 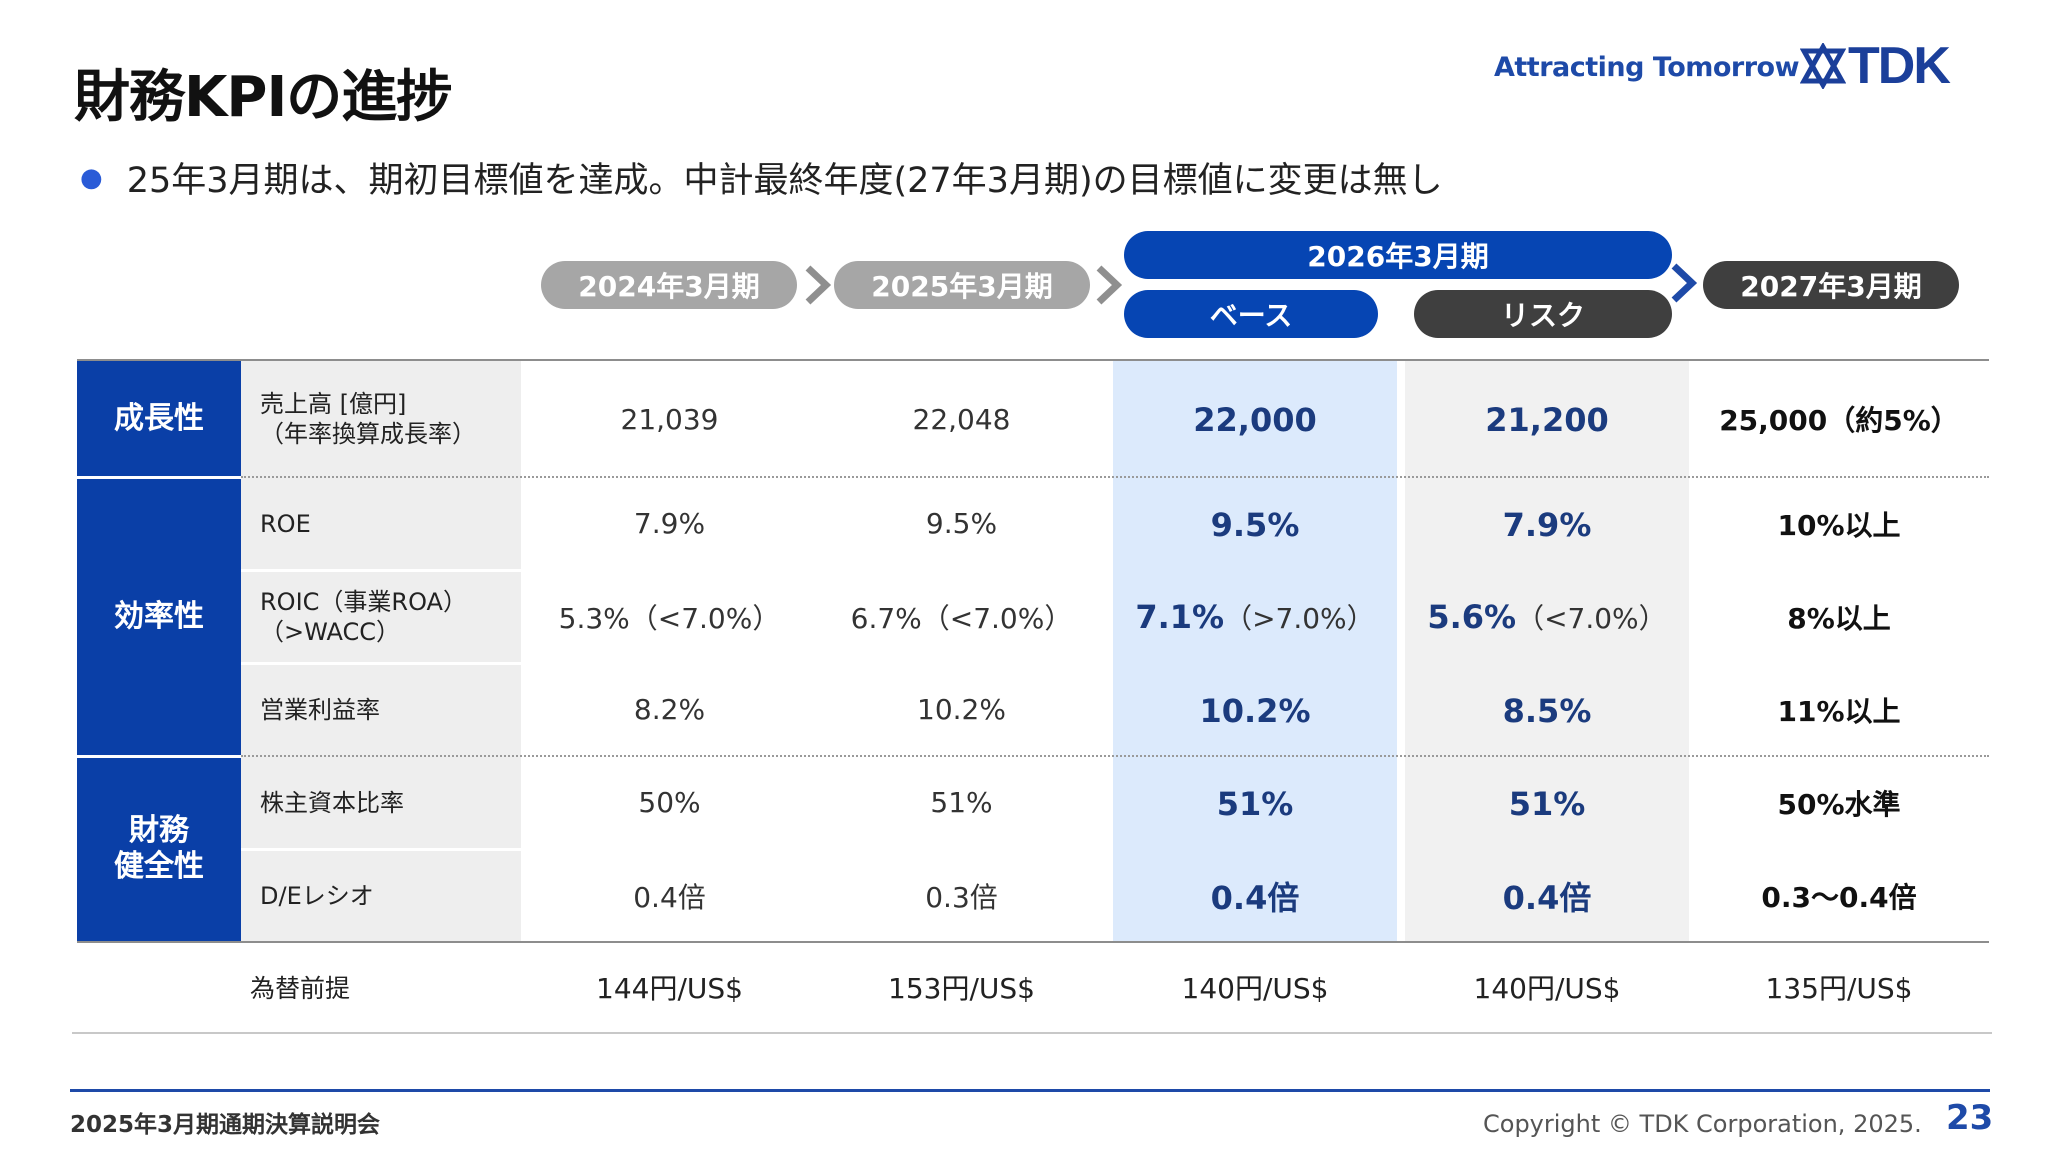 What do you see at coordinates (363, 616) in the screenshot?
I see `row-label-roic: ROIC（事業ROA） （>WACC）` at bounding box center [363, 616].